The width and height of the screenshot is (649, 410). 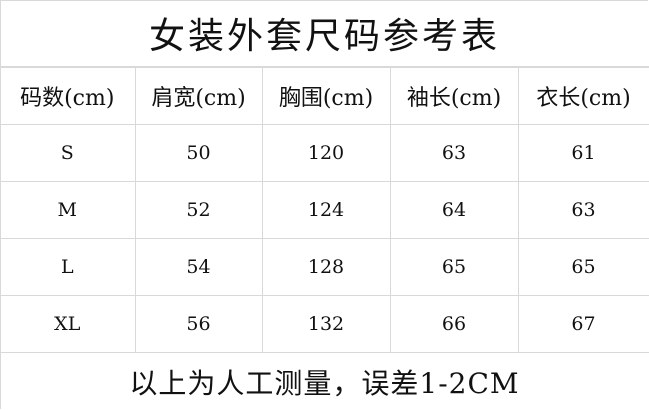 I want to click on cell-sleeve: 63, so click(x=454, y=153).